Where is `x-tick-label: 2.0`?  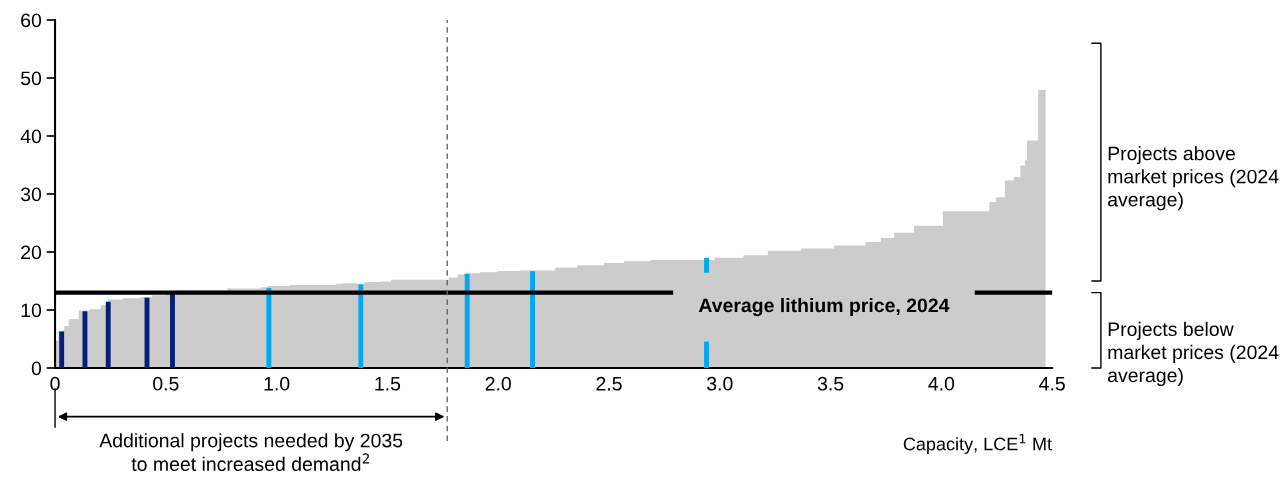
x-tick-label: 2.0 is located at coordinates (498, 383).